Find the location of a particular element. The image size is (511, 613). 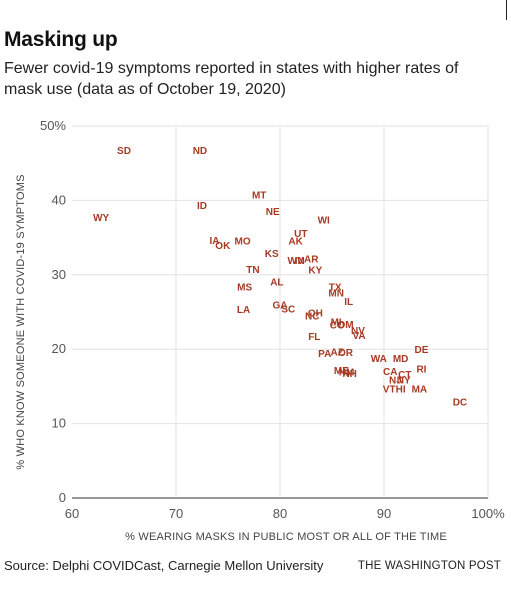

point-ms: MS is located at coordinates (244, 288).